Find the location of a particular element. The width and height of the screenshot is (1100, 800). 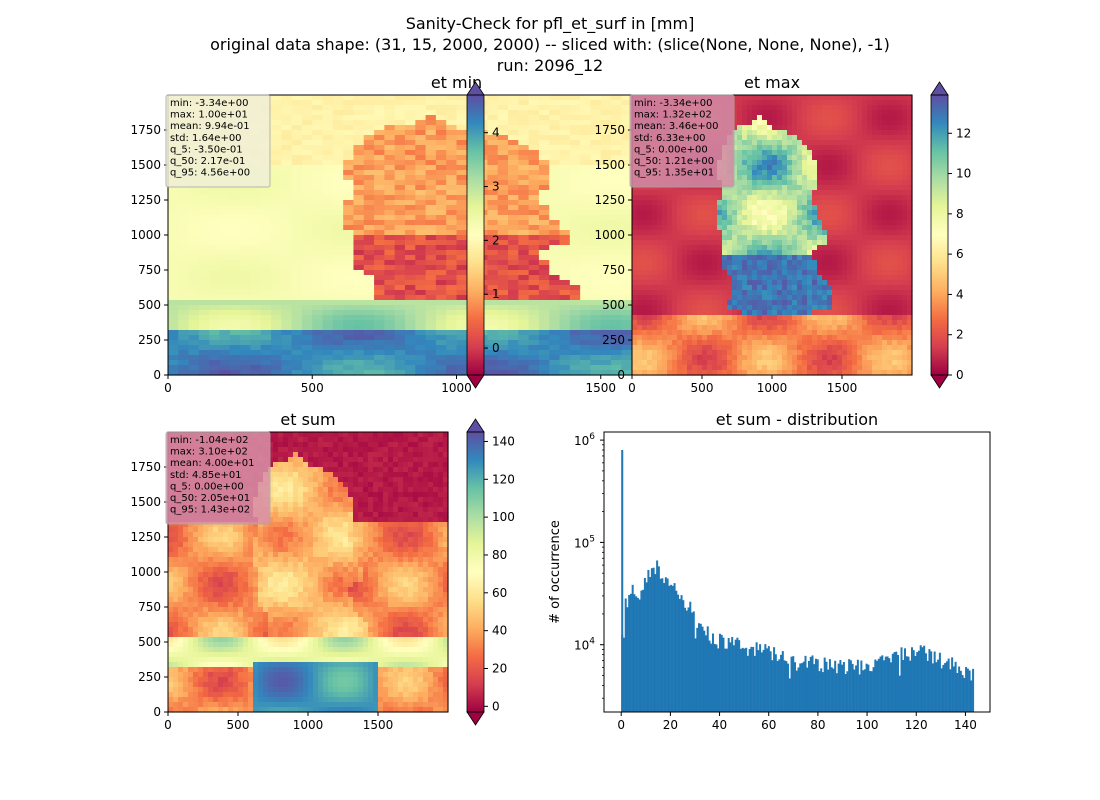

colorbar-tick-label: 6 is located at coordinates (960, 254).